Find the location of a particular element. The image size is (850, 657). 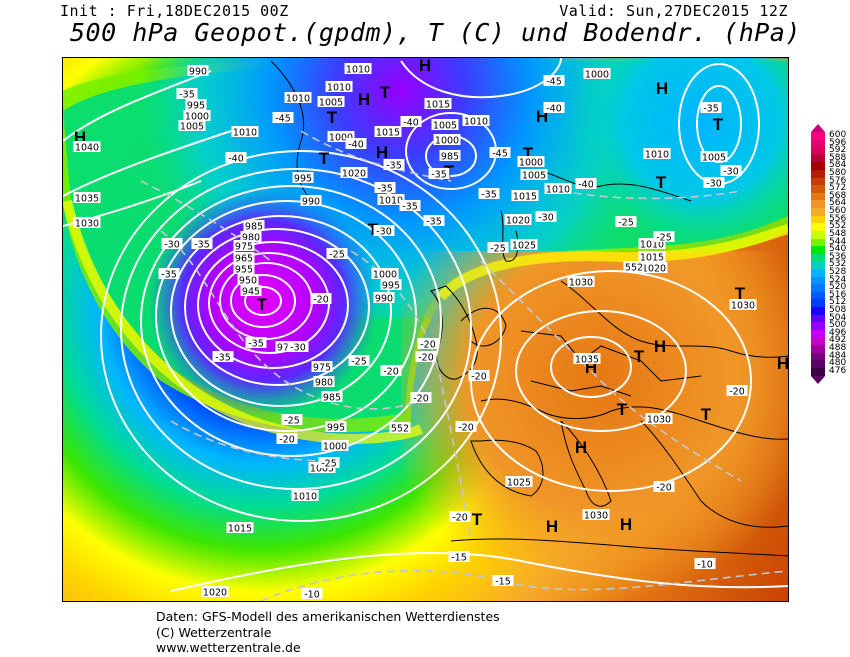

isobar-label-text: 980 is located at coordinates (251, 238).